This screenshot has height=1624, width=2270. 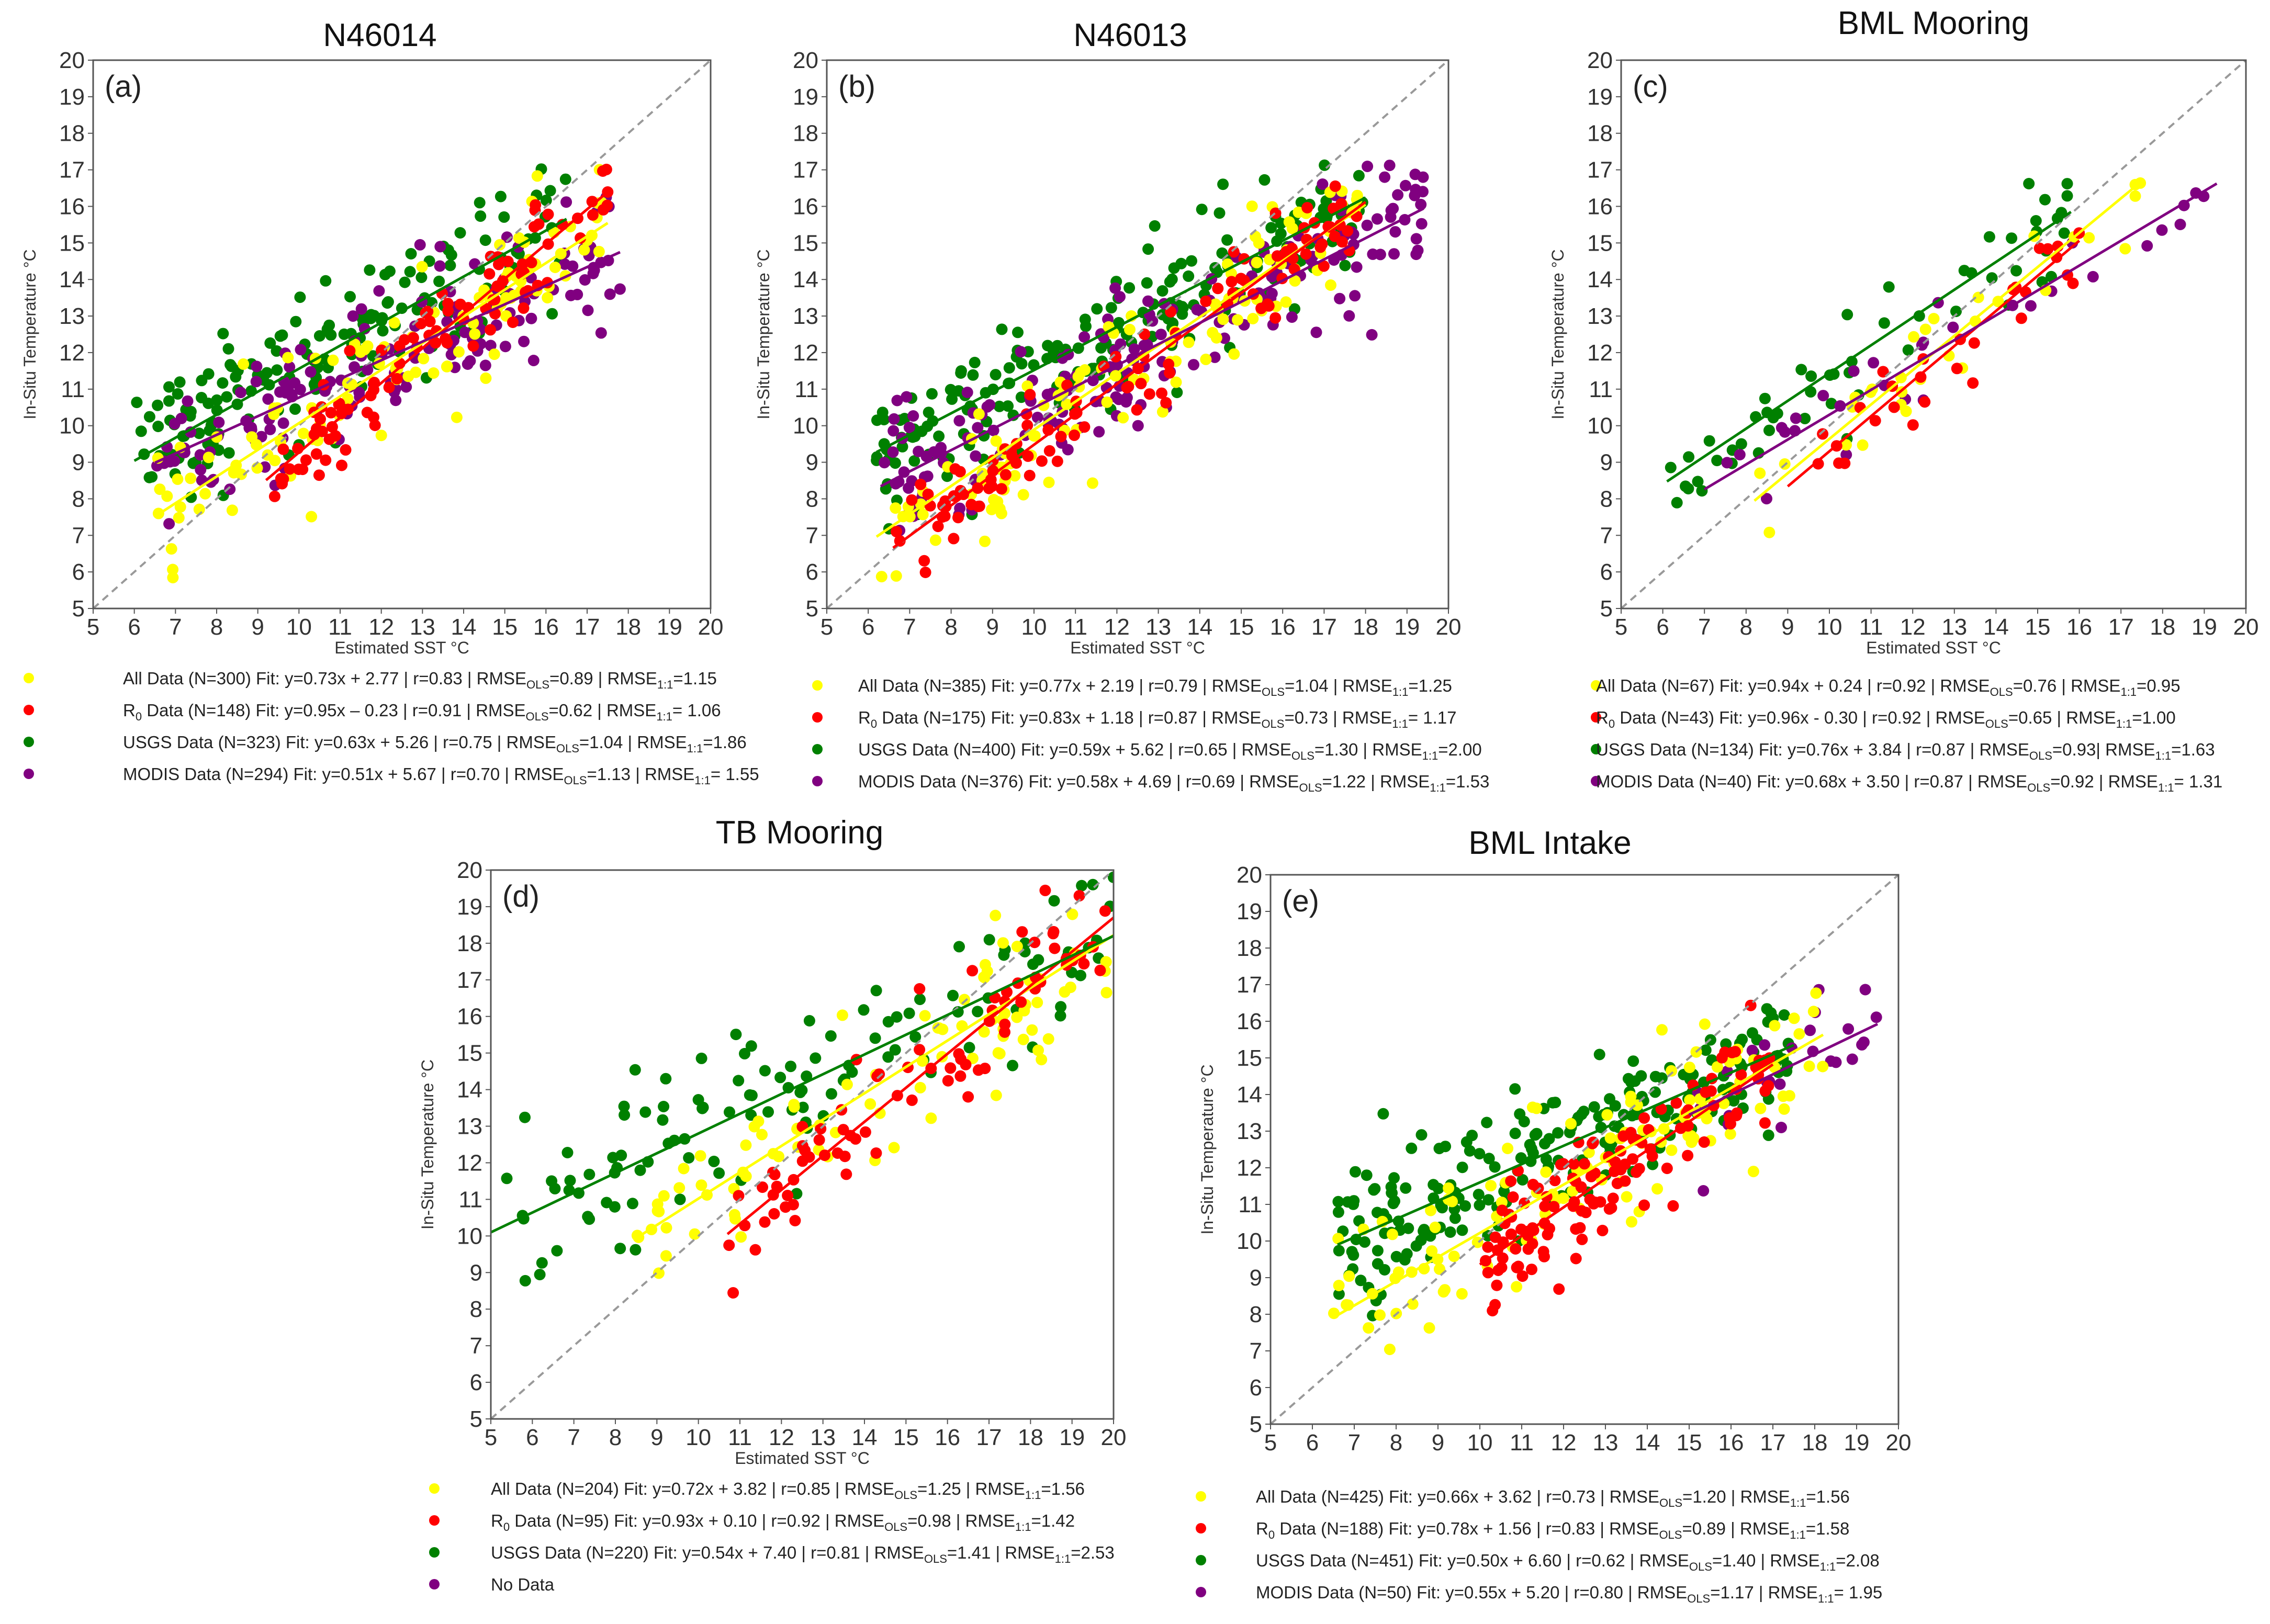 I want to click on x-axis-label: Estimated SST °C, so click(x=803, y=1459).